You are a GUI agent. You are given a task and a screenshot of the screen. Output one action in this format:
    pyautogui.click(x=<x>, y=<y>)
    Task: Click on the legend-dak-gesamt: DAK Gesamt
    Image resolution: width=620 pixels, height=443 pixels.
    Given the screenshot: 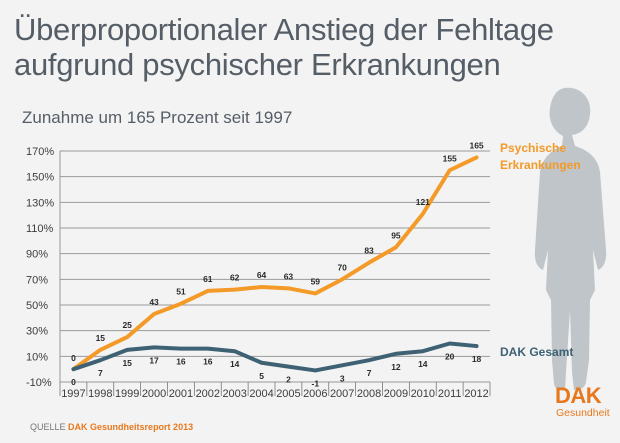 What is the action you would take?
    pyautogui.click(x=536, y=352)
    